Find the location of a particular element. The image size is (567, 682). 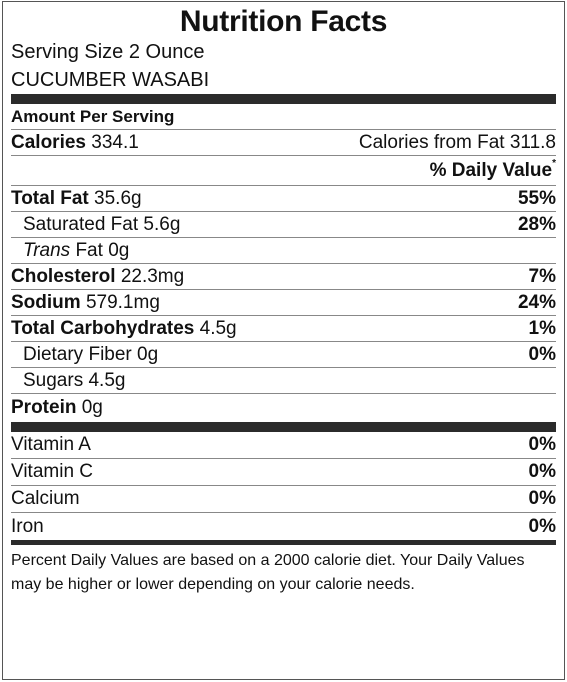

calcium-row: Calcium 0% is located at coordinates (283, 499).